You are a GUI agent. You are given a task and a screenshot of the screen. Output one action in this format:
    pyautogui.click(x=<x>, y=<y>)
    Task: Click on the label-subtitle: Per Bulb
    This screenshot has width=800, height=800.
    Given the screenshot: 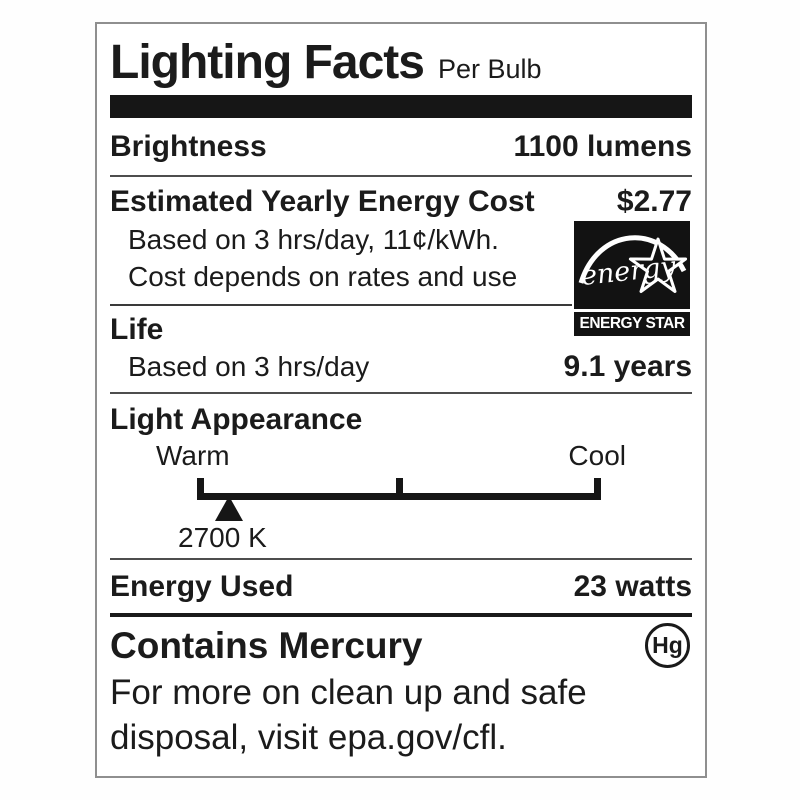 What is the action you would take?
    pyautogui.click(x=489, y=69)
    